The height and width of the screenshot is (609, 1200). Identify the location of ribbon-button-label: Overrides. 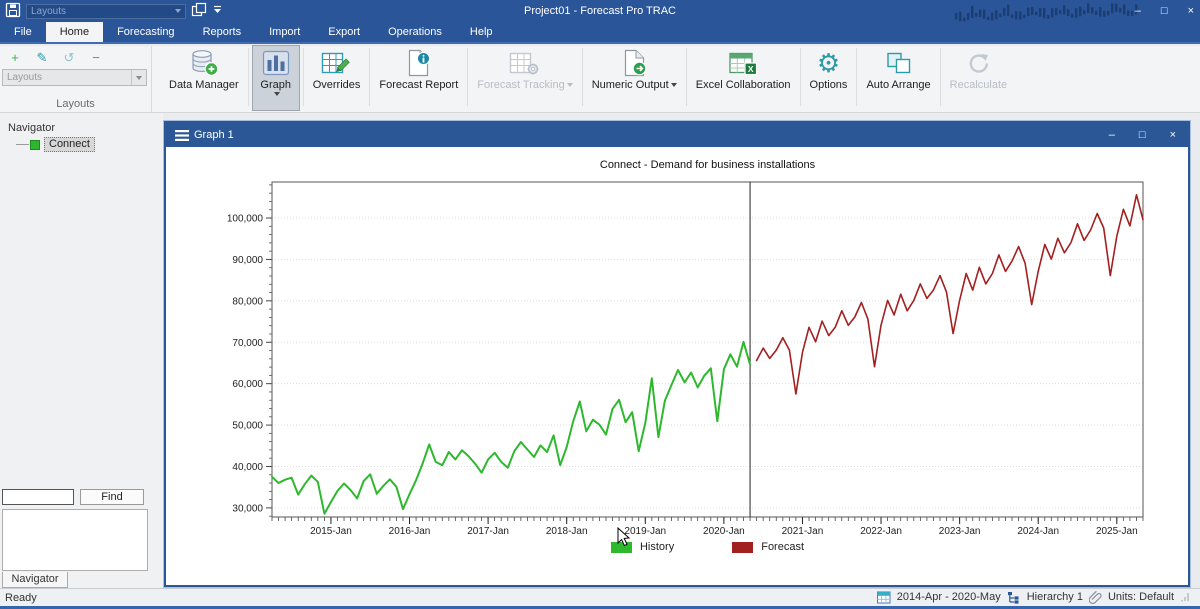
(336, 85).